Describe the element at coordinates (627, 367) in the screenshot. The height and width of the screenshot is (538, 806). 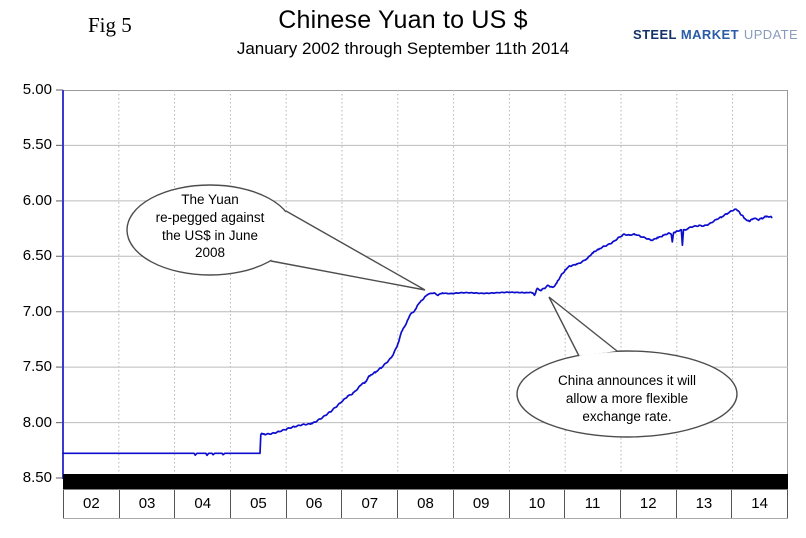
I see `callout-flexible-rate-2010` at that location.